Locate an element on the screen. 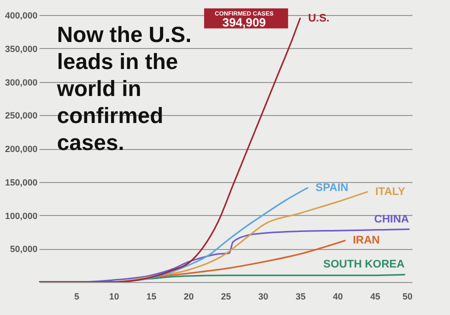 This screenshot has width=450, height=315. series-label: CHINA is located at coordinates (392, 219).